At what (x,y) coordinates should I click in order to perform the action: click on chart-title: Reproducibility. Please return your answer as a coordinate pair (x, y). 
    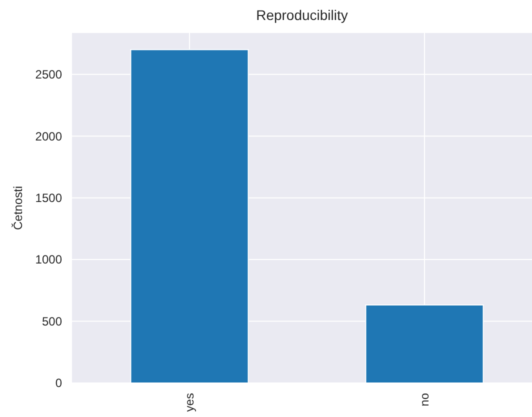
    Looking at the image, I should click on (302, 15).